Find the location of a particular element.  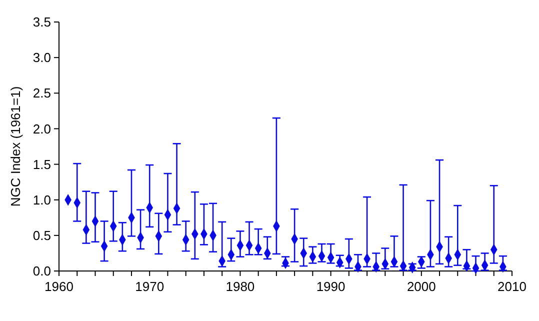

y-tick-label: 2.5 is located at coordinates (41, 93).